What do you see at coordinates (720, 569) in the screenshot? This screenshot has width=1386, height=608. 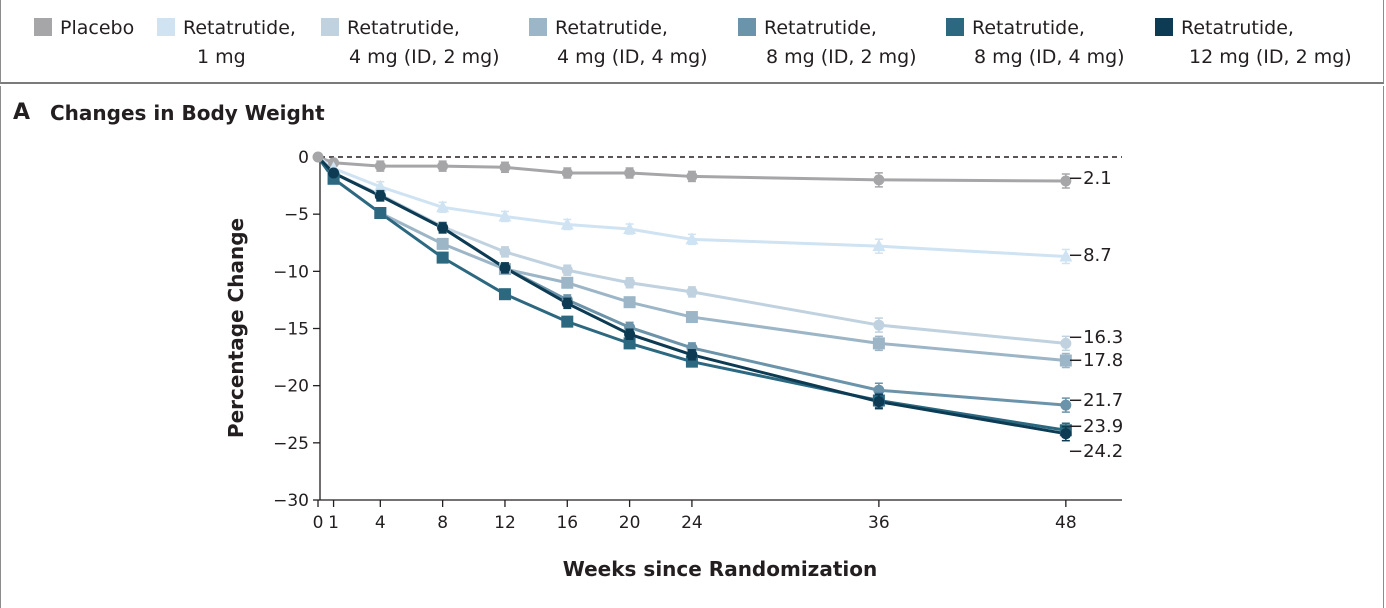 I see `x-axis-title: Weeks since Randomization` at bounding box center [720, 569].